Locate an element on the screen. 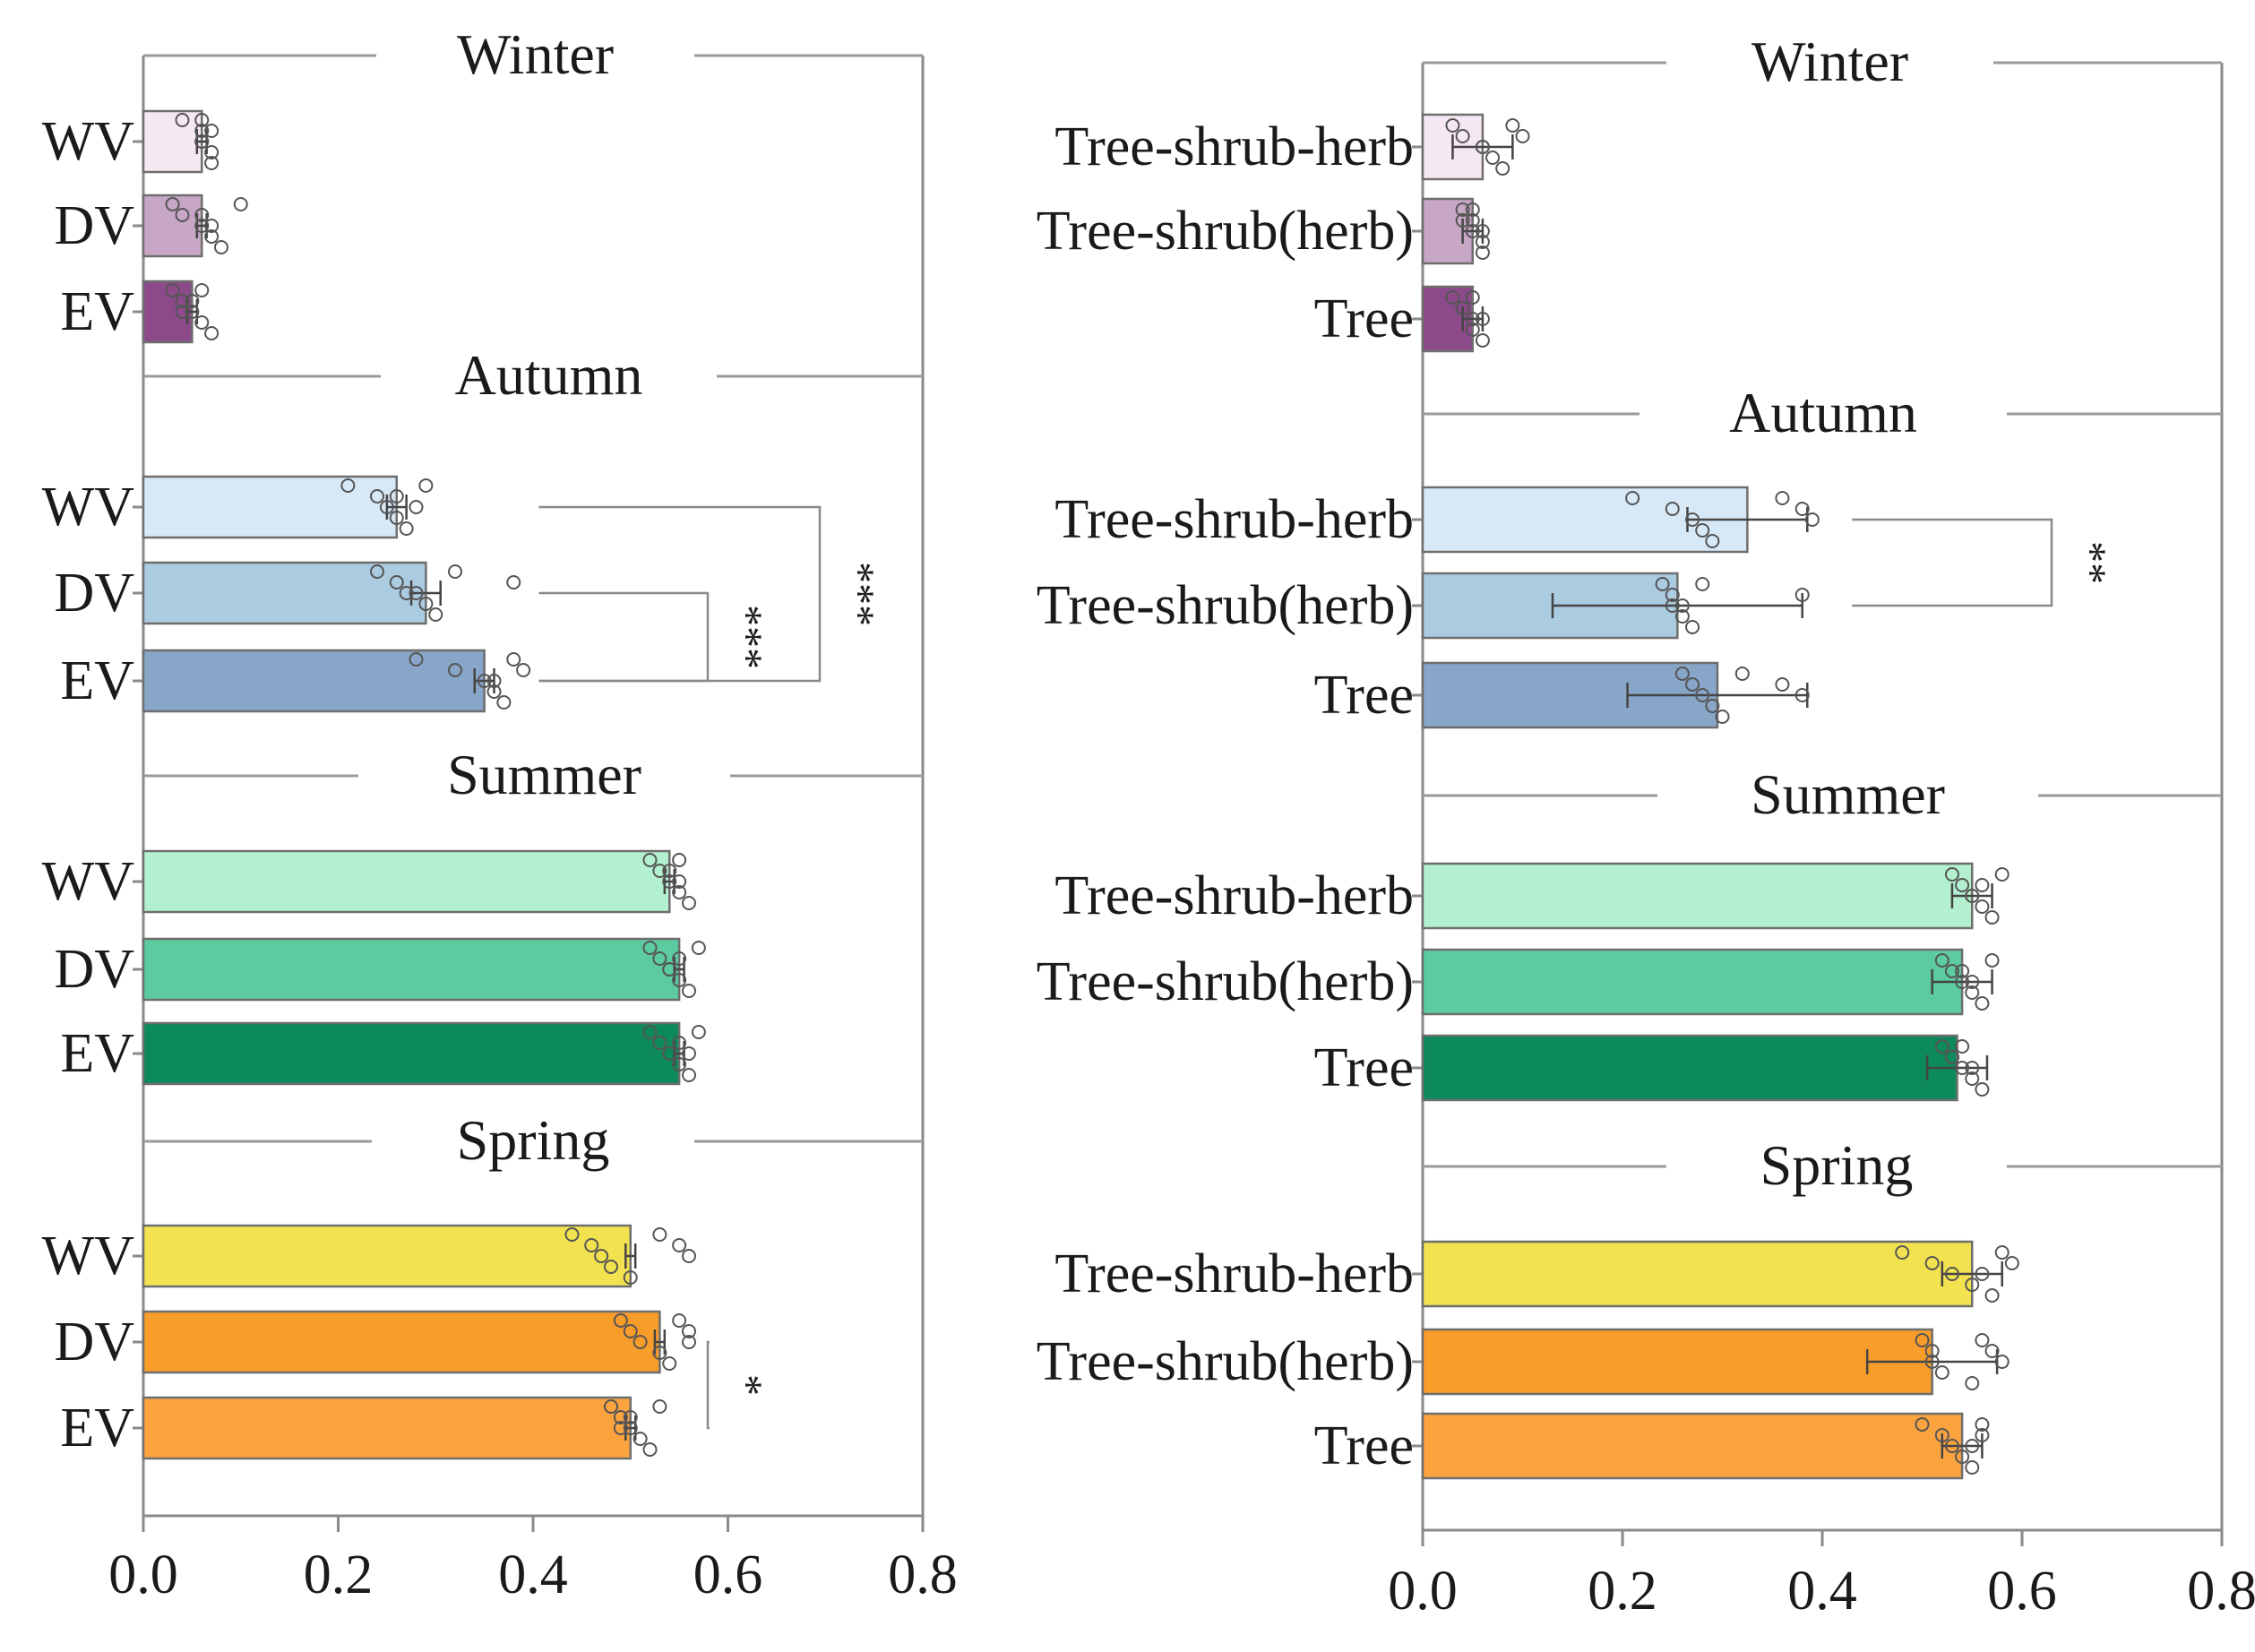  x-tick-label: 0.8 is located at coordinates (923, 1575).